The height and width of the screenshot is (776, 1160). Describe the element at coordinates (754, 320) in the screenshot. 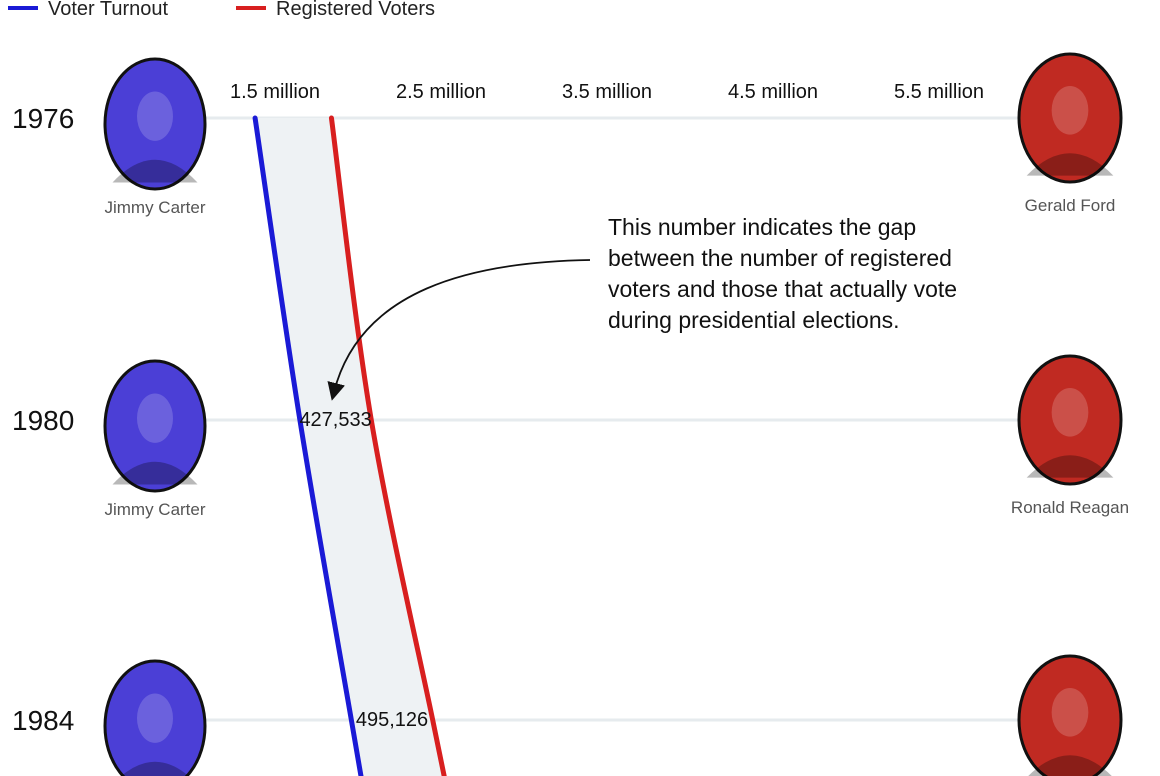

I see `annotation-line-4: during presidential elections.` at that location.